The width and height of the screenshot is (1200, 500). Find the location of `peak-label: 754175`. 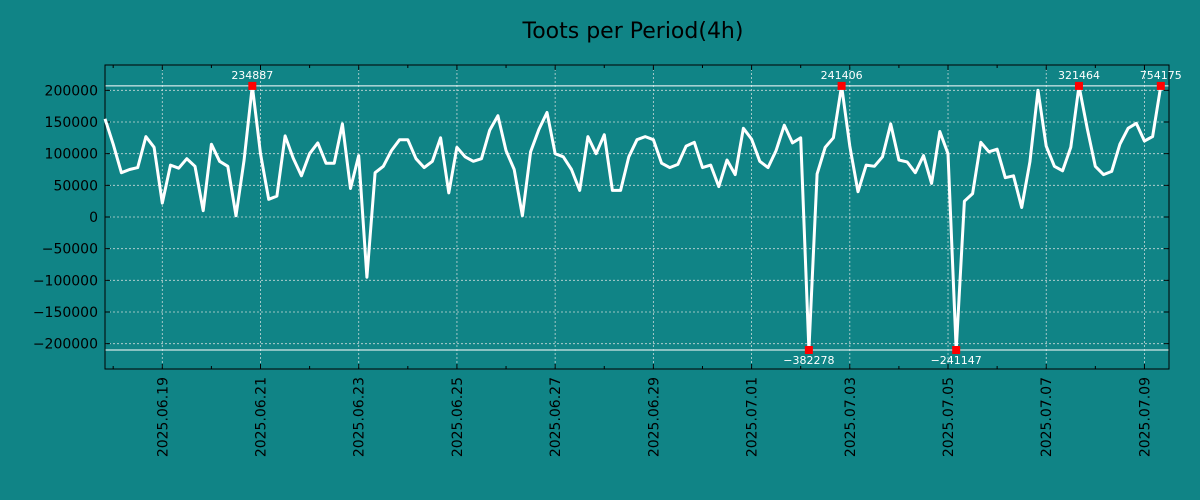

peak-label: 754175 is located at coordinates (1161, 75).